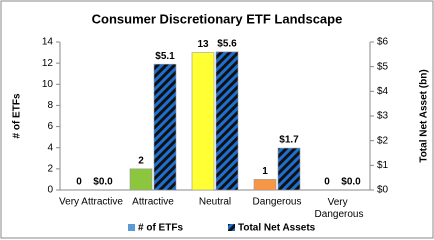 The width and height of the screenshot is (434, 240). I want to click on data-label: $5.6, so click(227, 44).